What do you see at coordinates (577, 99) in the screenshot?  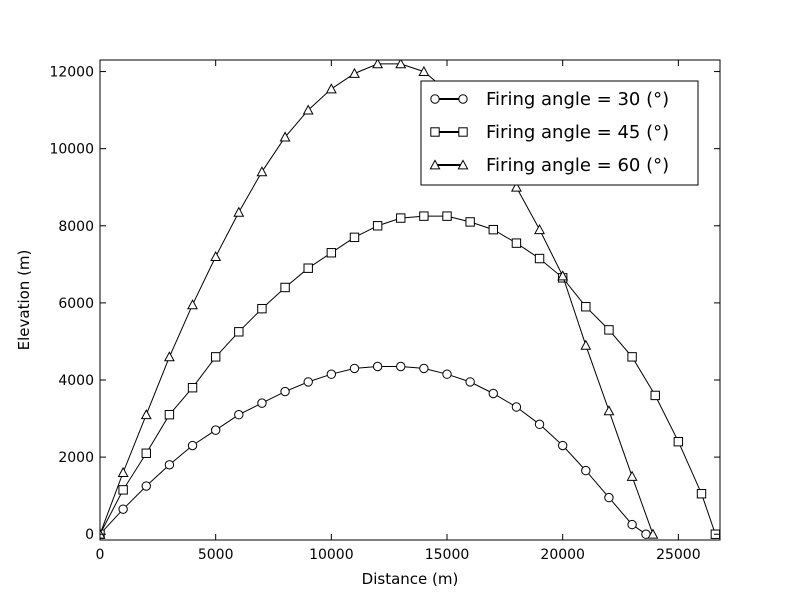 I see `legend-label: Firing angle = 30 (°)` at bounding box center [577, 99].